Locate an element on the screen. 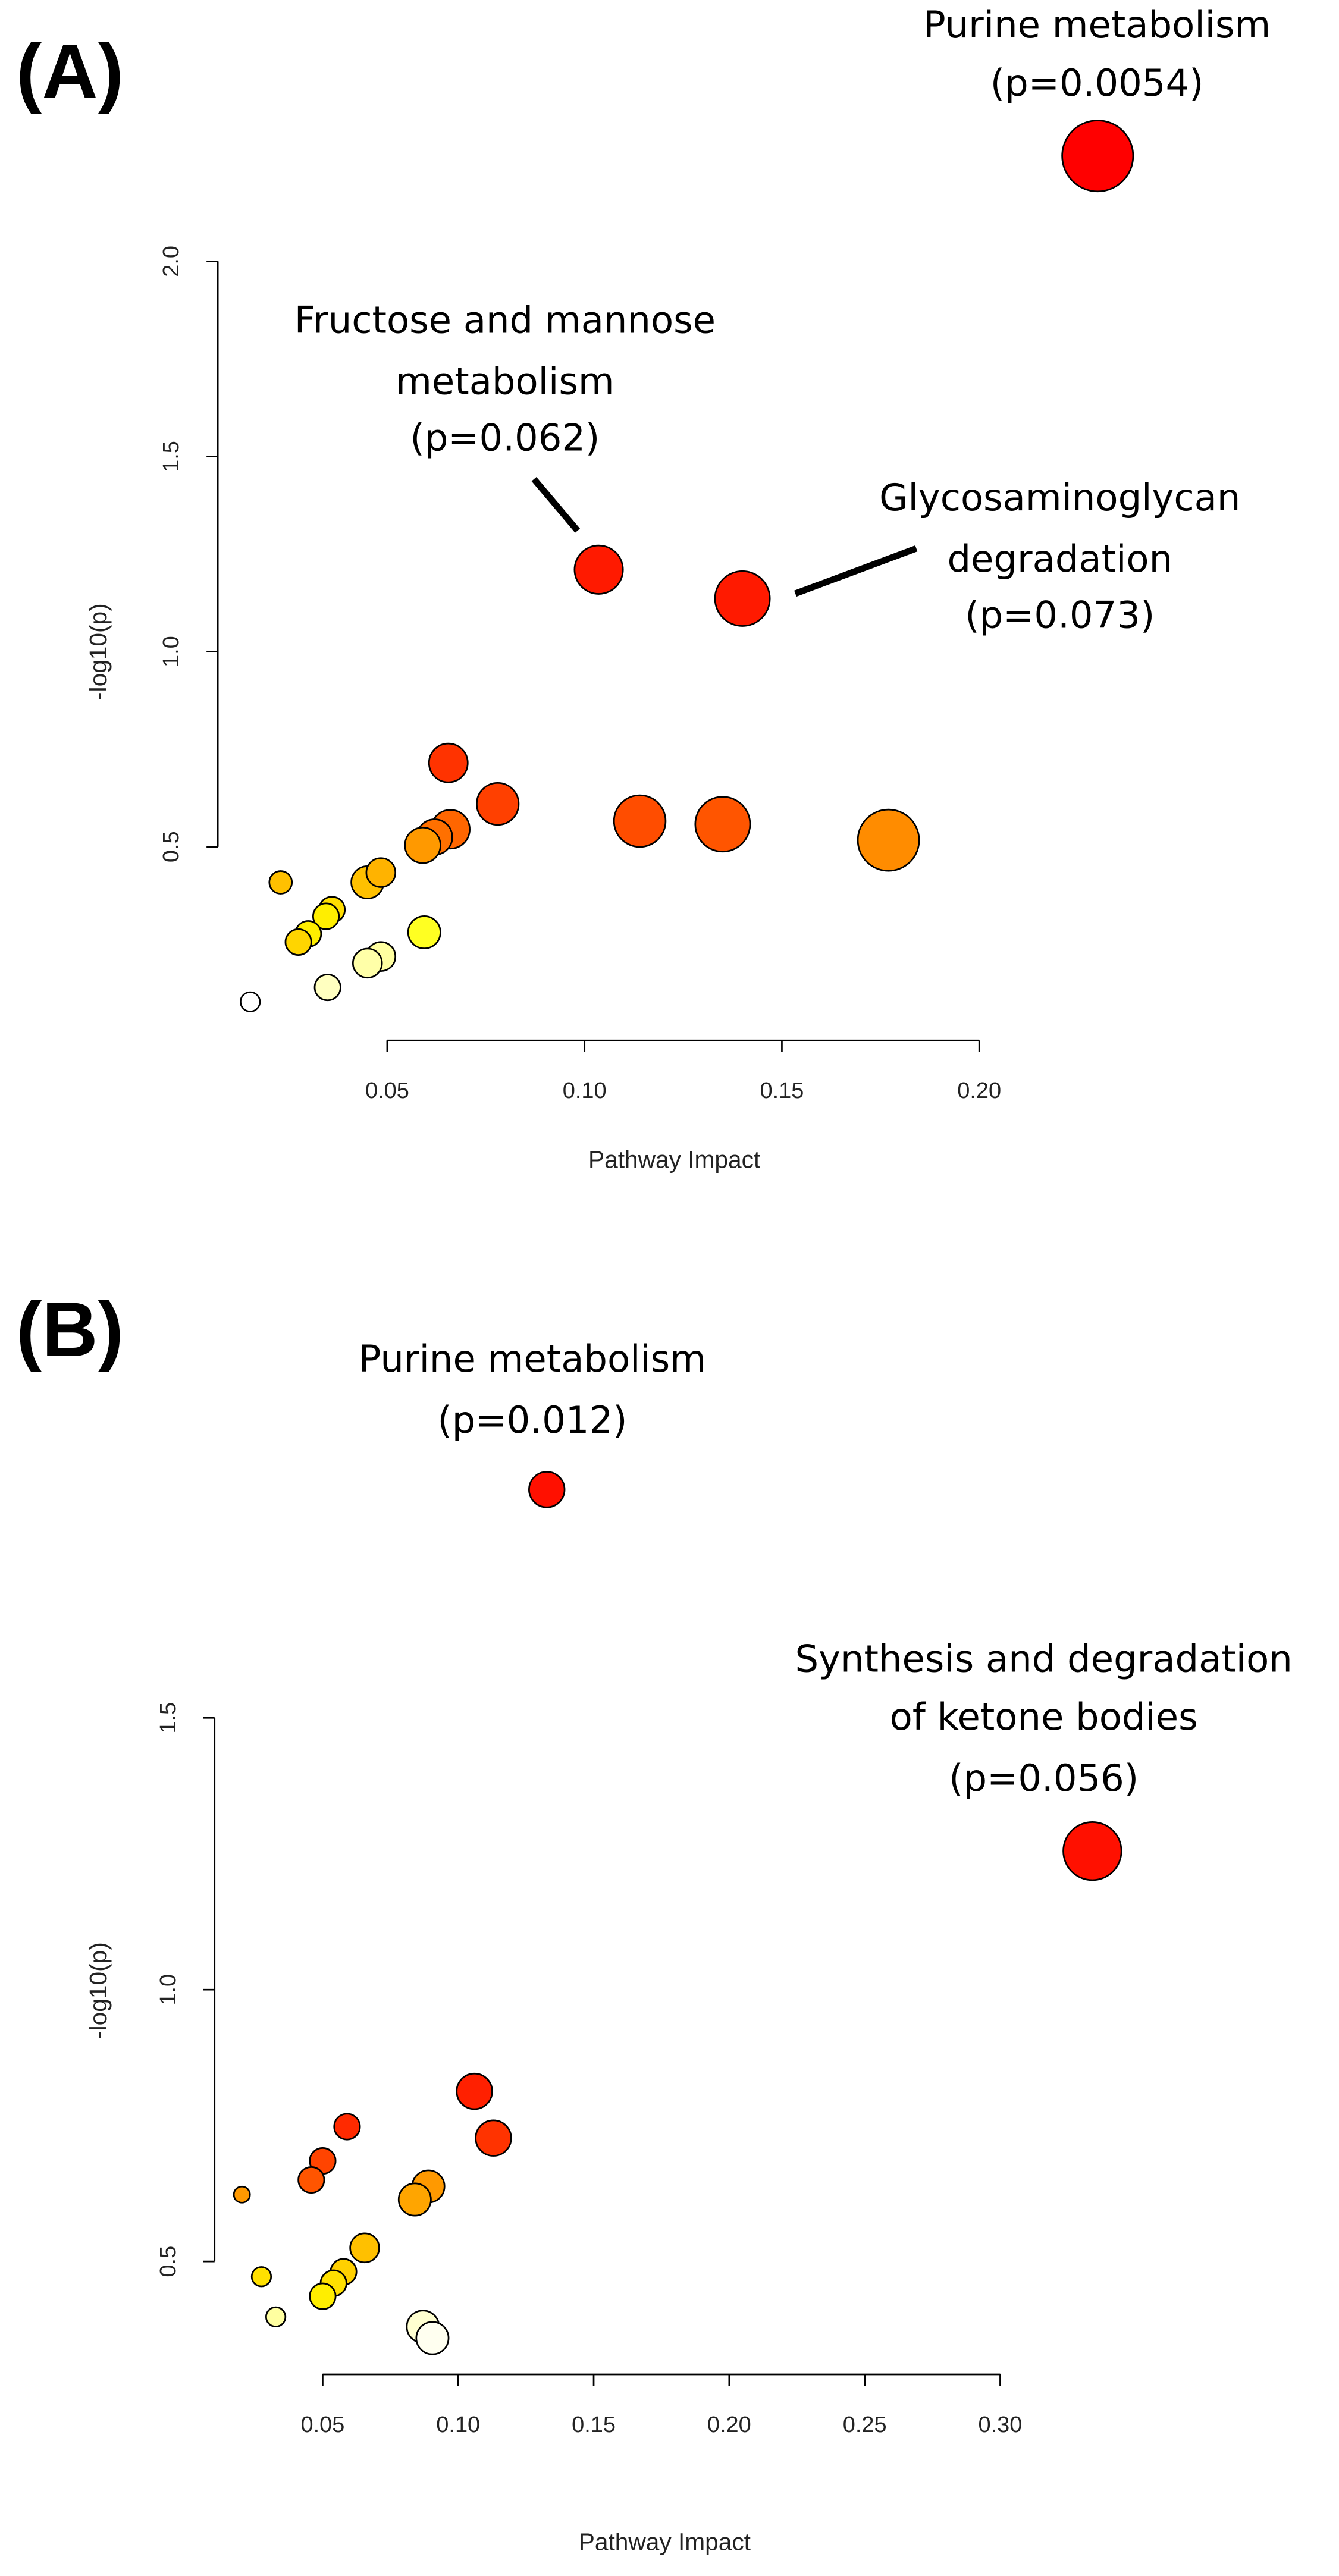  annotation: (p=0.062) is located at coordinates (505, 437).